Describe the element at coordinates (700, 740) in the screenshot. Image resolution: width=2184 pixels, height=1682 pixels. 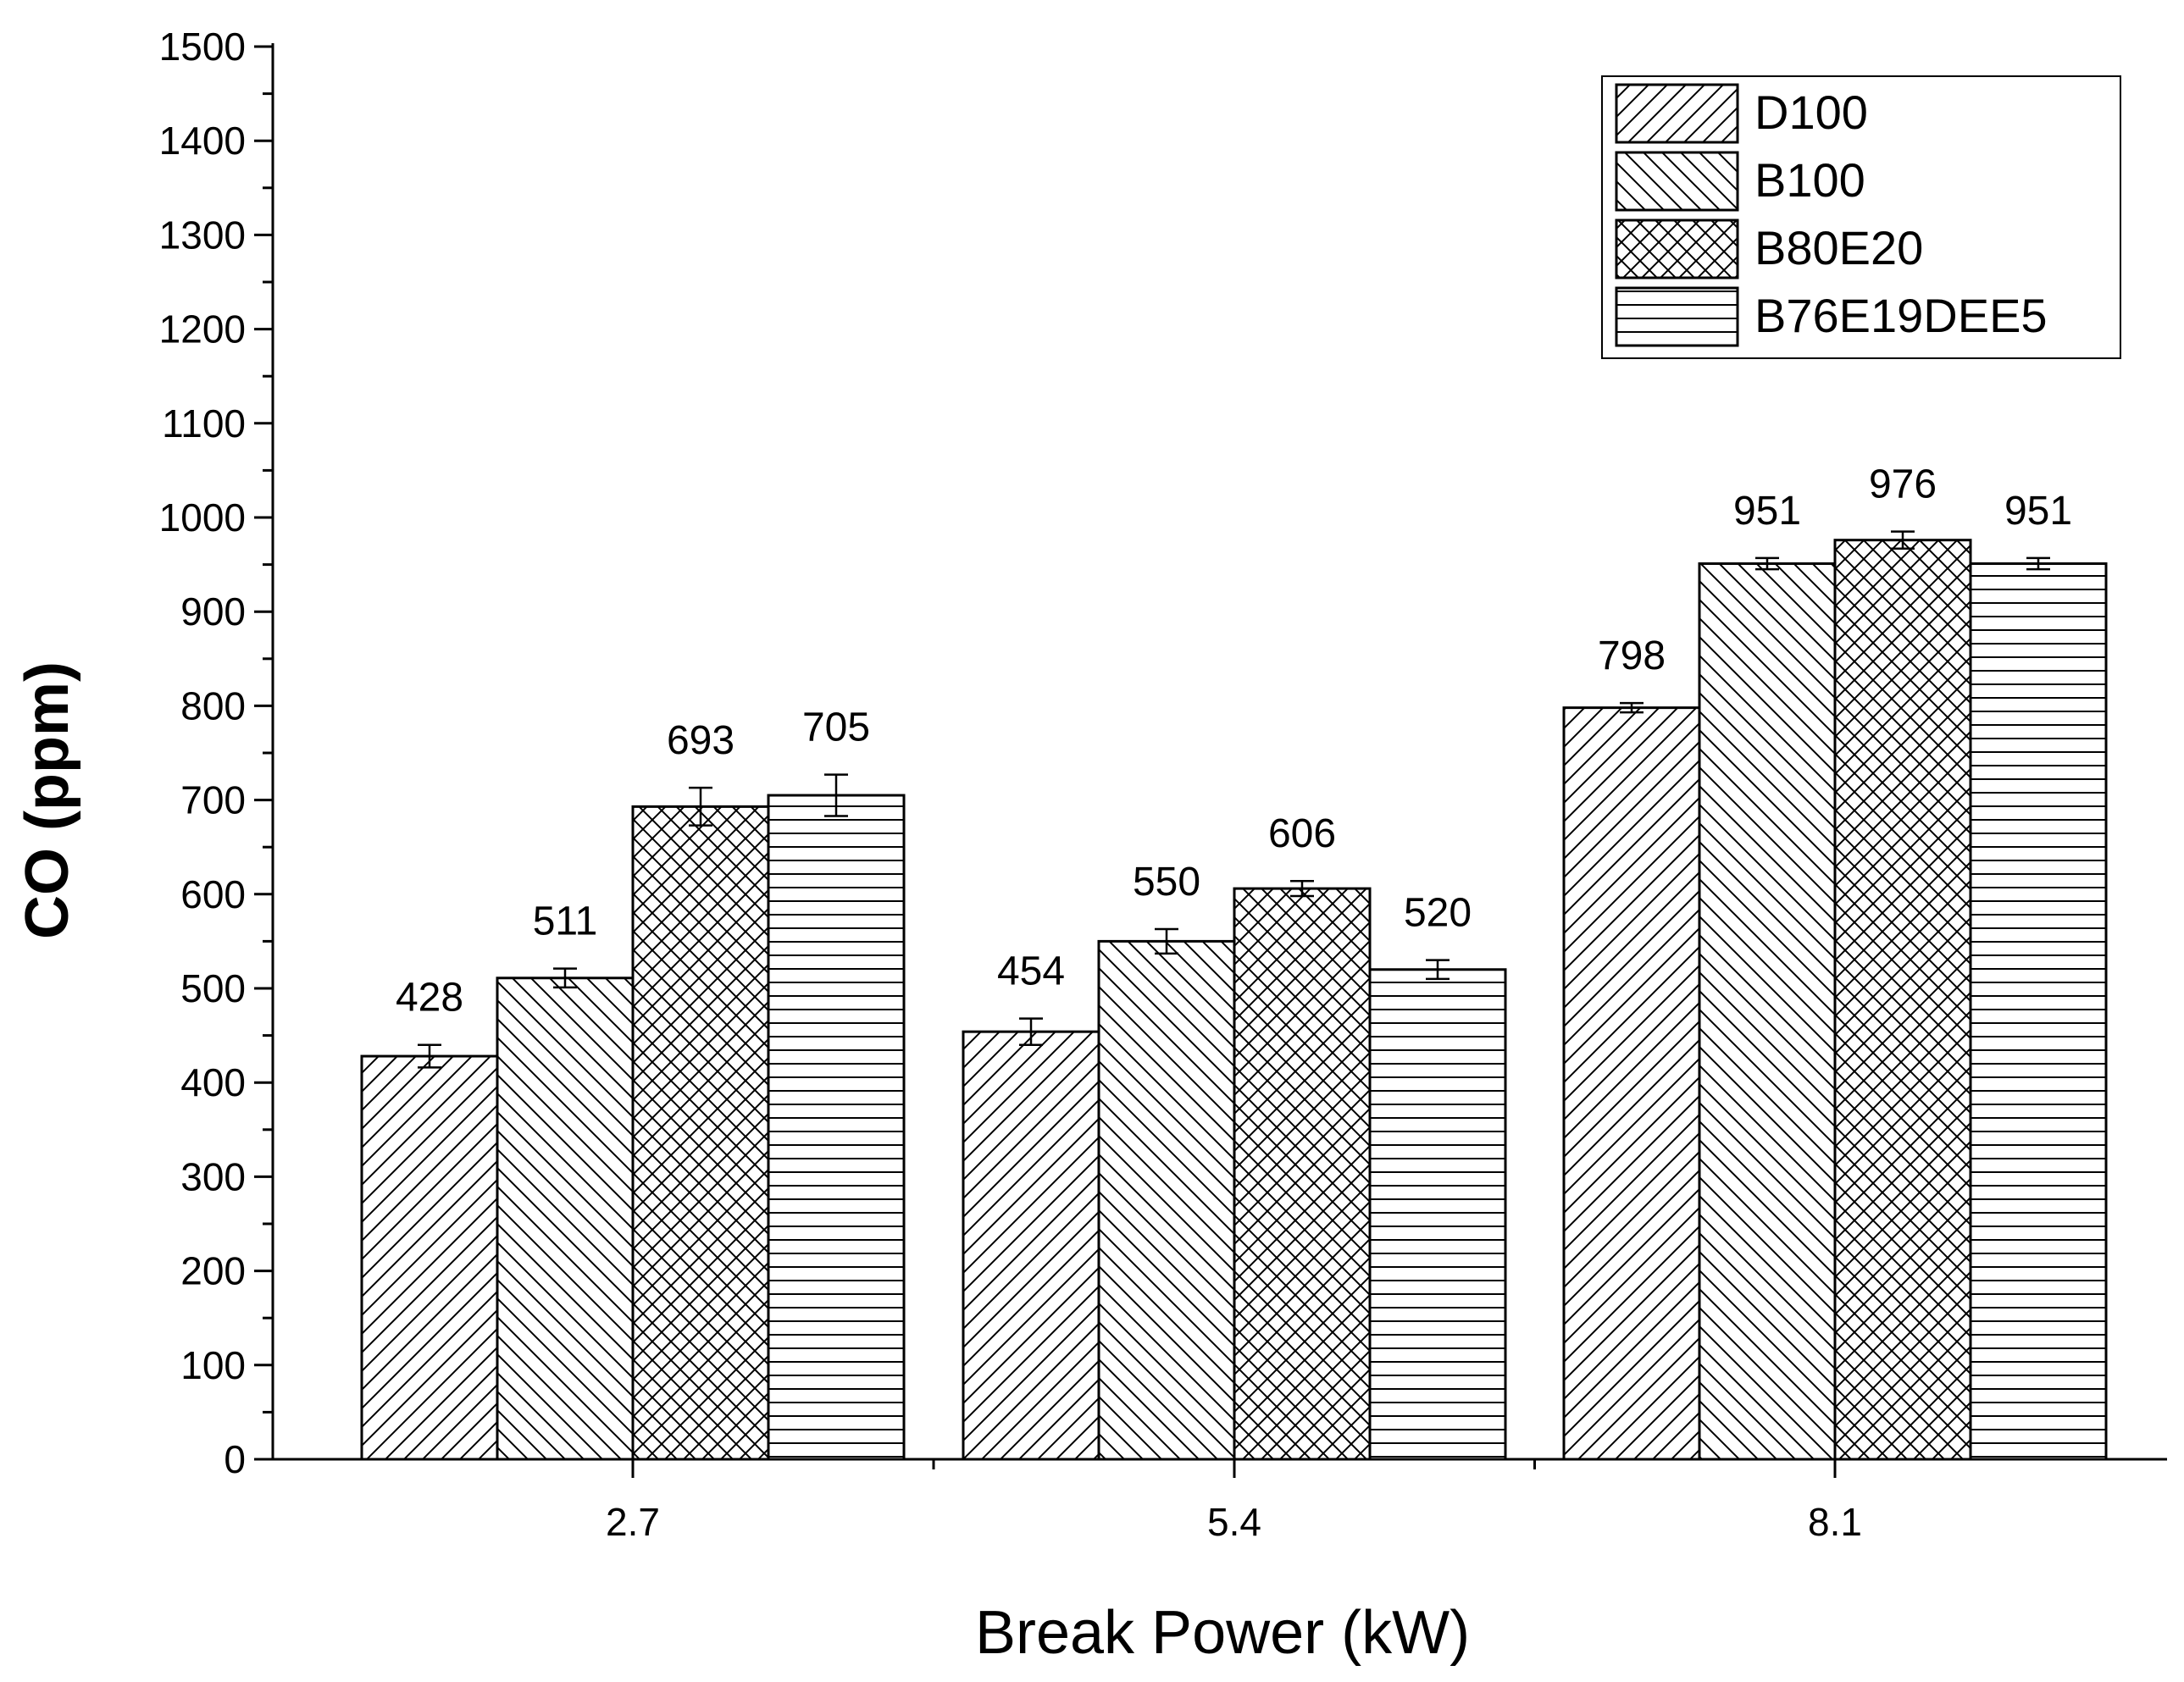
I see `data-label: 693` at that location.